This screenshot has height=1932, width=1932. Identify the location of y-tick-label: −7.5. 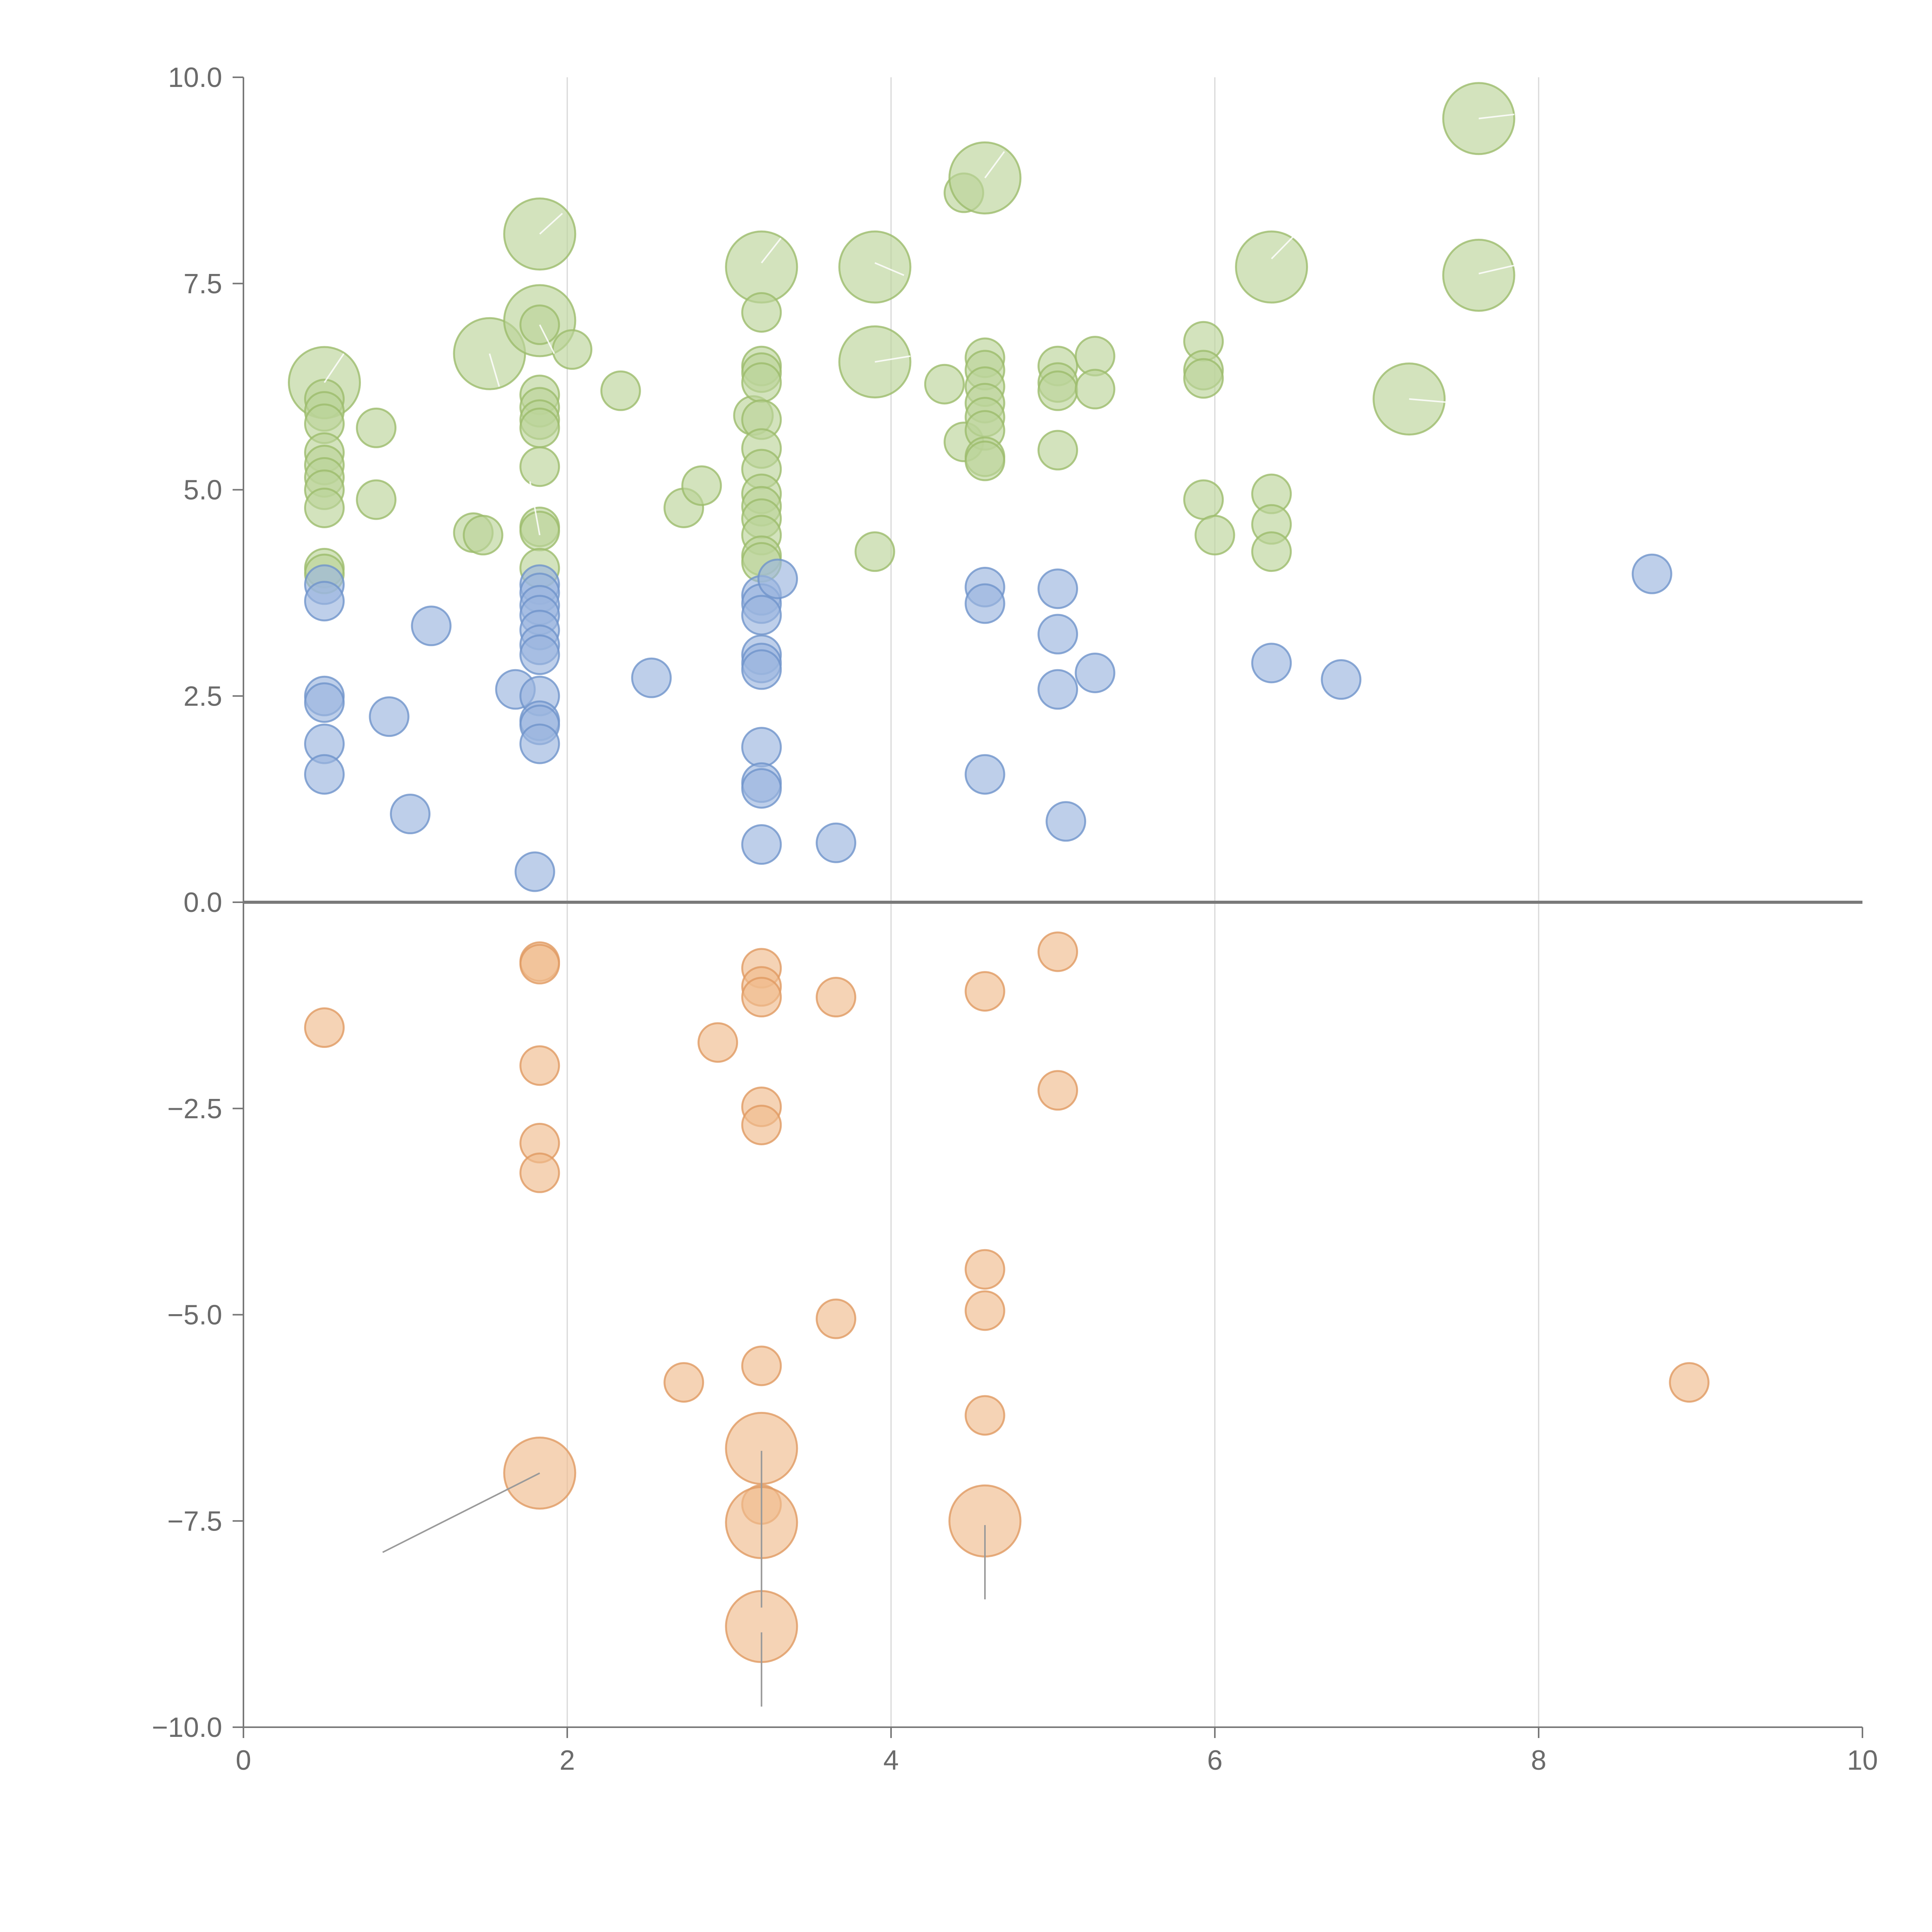
(194, 1522).